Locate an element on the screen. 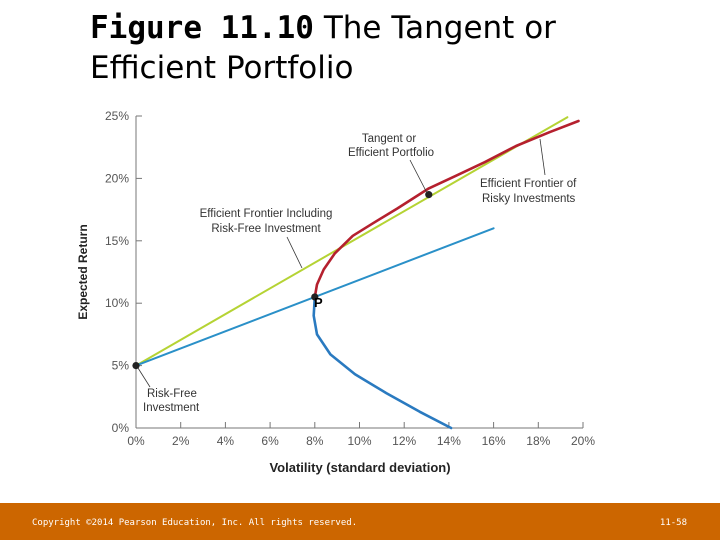  annotation-including-line1: Efficient Frontier Including is located at coordinates (266, 214).